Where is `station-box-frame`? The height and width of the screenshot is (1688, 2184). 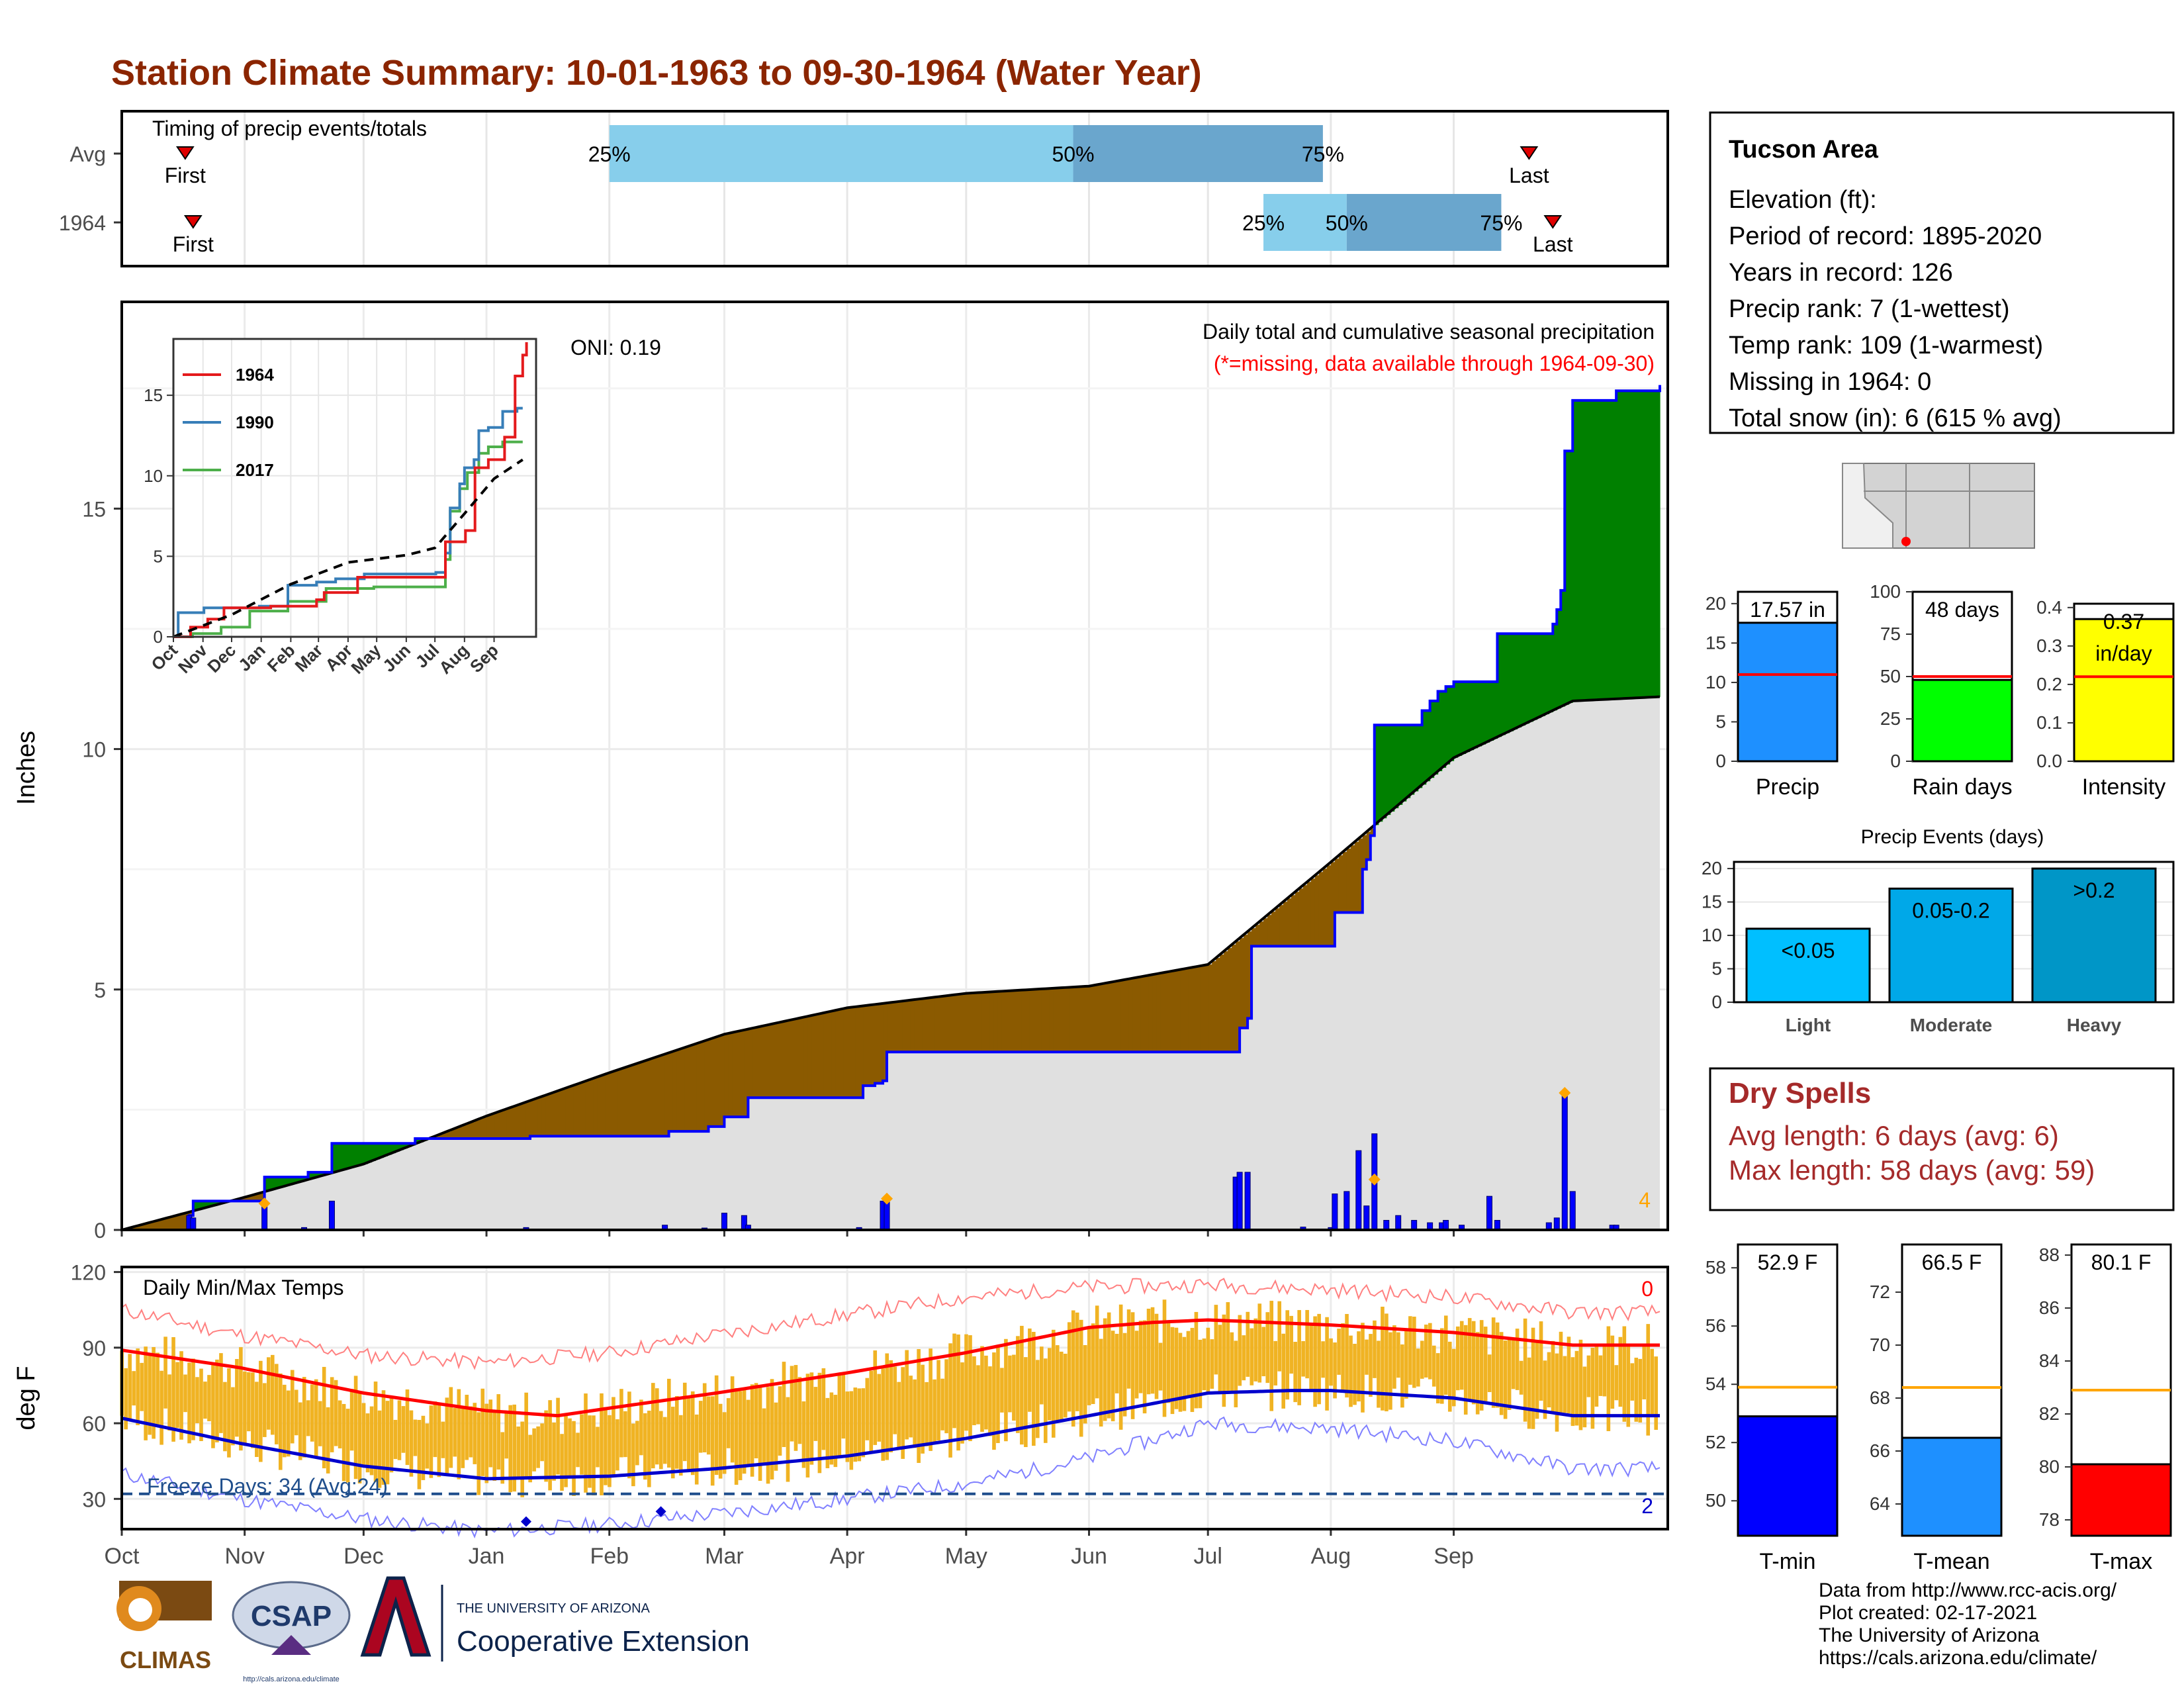
station-box-frame is located at coordinates (1942, 272).